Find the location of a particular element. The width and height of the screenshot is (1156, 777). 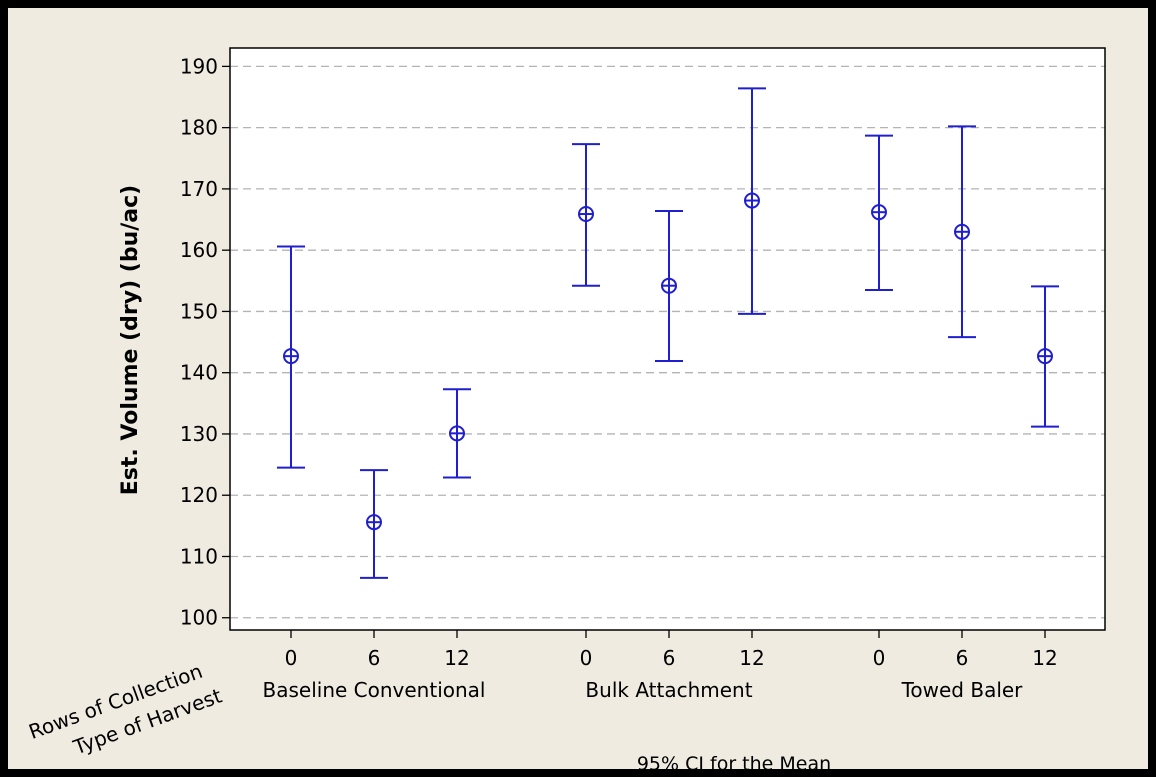

group-label: Towed Baler is located at coordinates (962, 690).